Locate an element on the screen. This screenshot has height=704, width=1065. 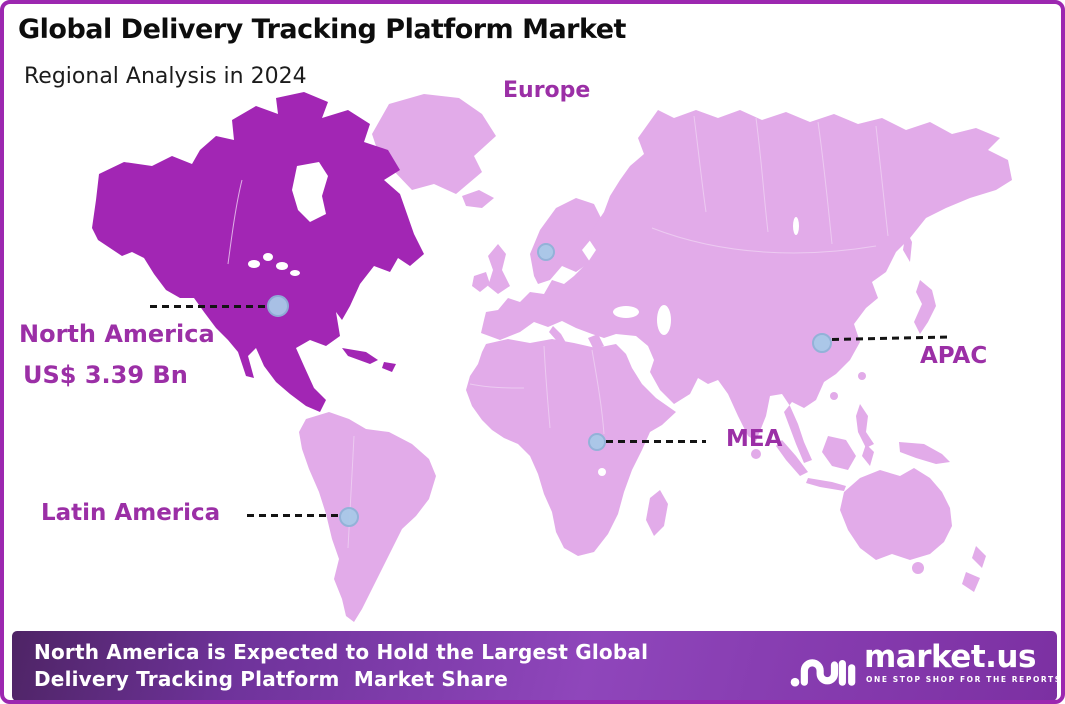
island-iceland is located at coordinates (478, 199).